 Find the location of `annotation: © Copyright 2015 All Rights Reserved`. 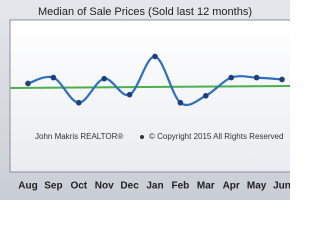

annotation: © Copyright 2015 All Rights Reserved is located at coordinates (216, 136).